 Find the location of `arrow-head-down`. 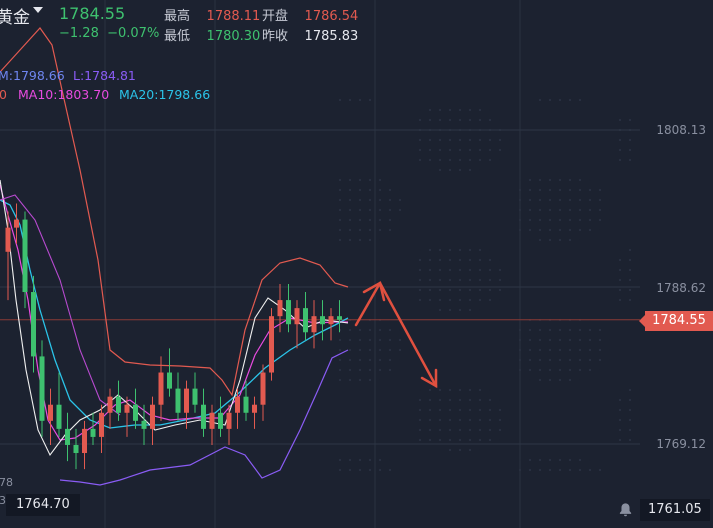

arrow-head-down is located at coordinates (429, 378).